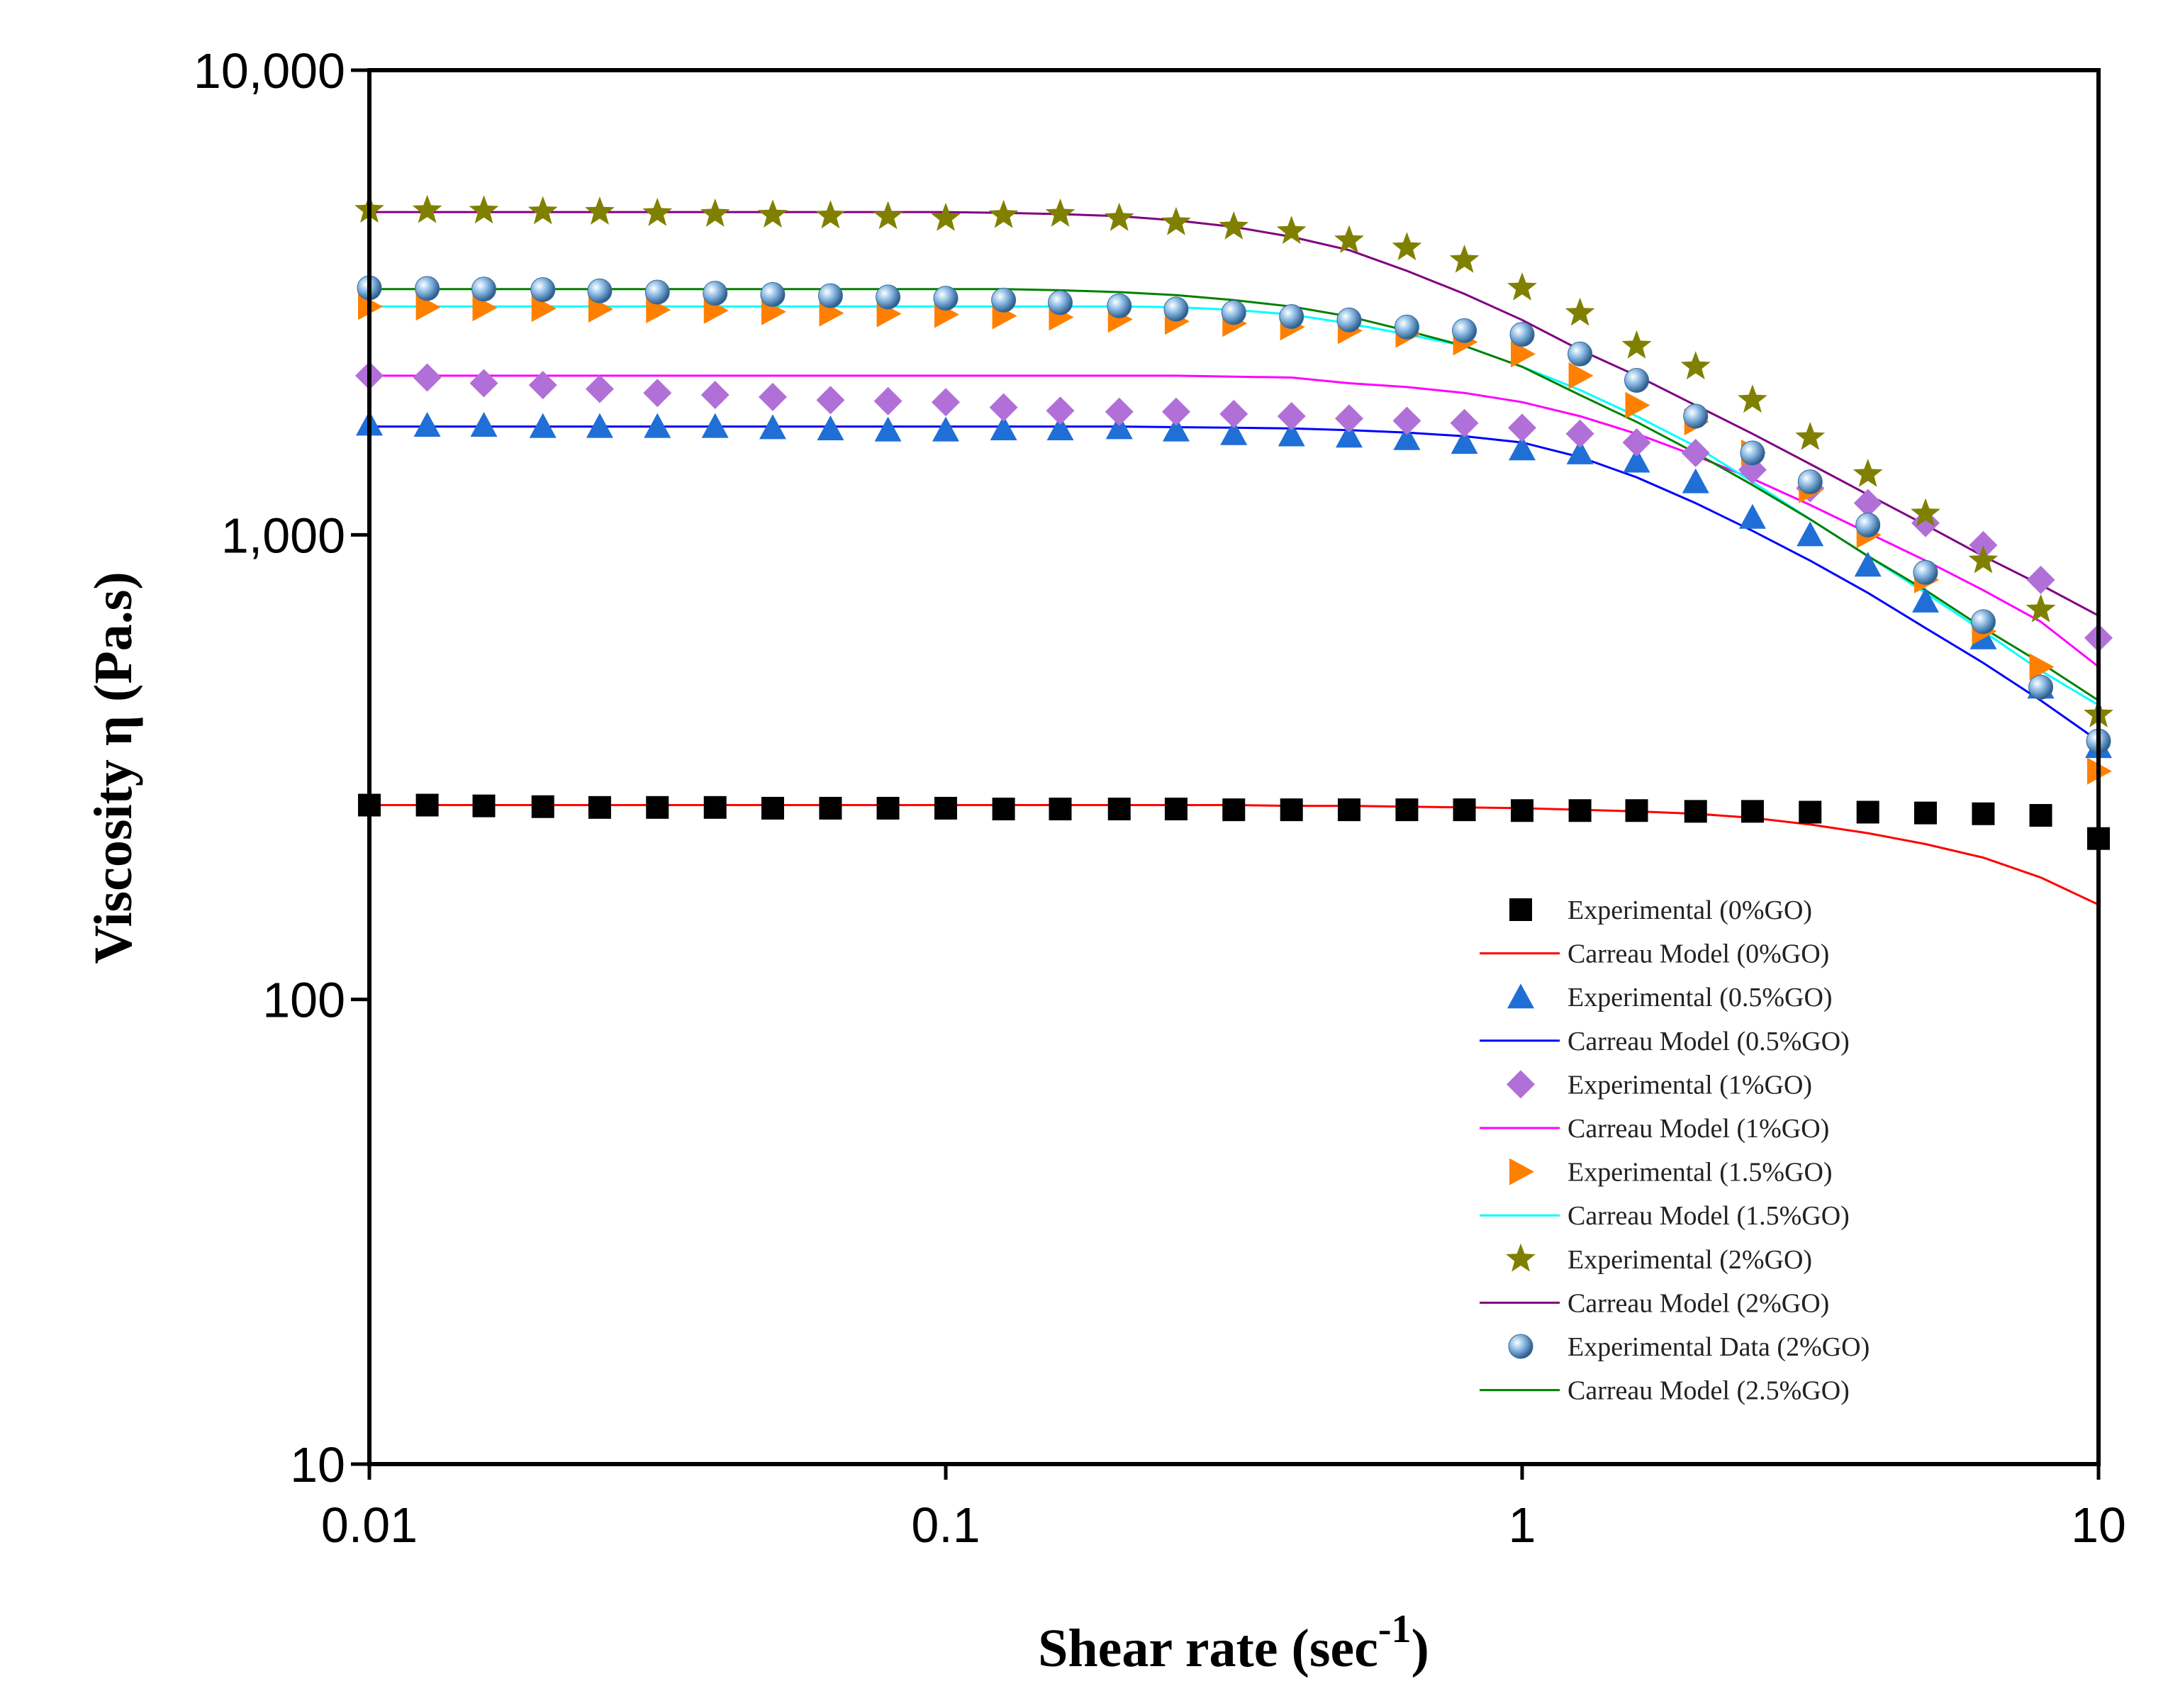 Image resolution: width=2168 pixels, height=1708 pixels. Describe the element at coordinates (317, 1465) in the screenshot. I see `y-tick-label: 10` at that location.